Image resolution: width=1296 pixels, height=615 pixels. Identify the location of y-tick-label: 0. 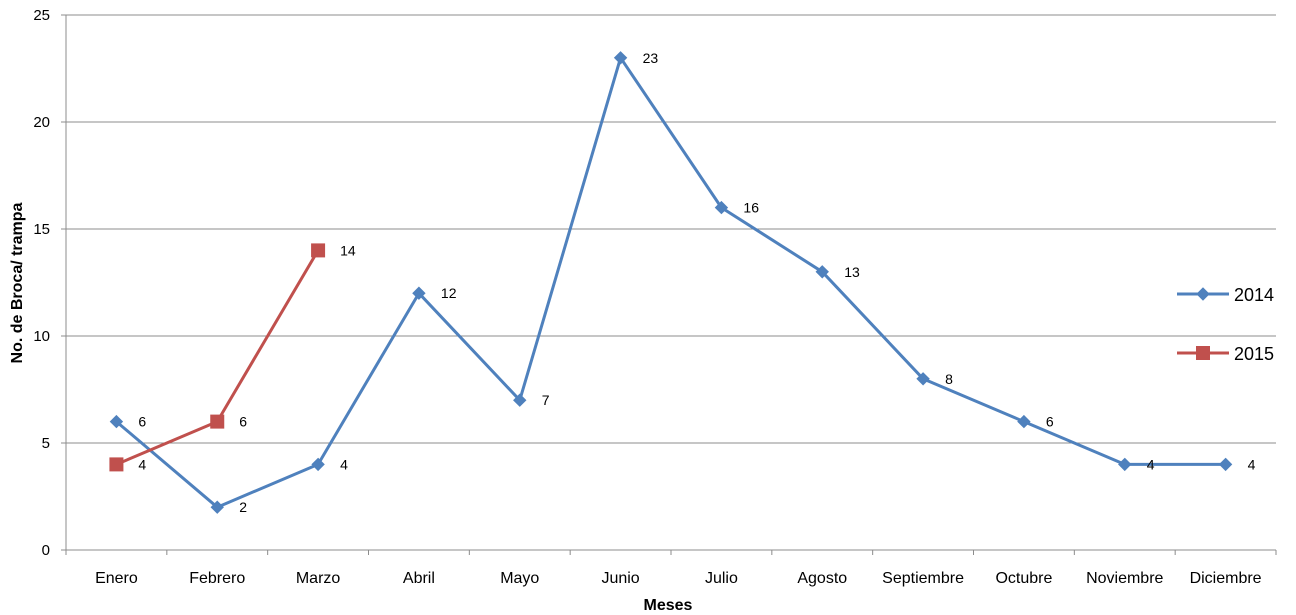
(46, 550).